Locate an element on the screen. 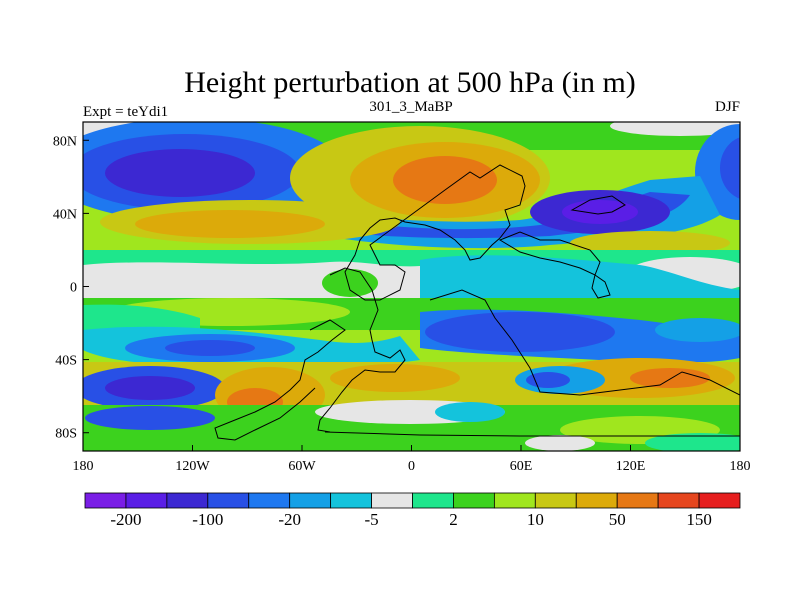 This screenshot has height=600, width=800. colorbar-label: 10 is located at coordinates (535, 519).